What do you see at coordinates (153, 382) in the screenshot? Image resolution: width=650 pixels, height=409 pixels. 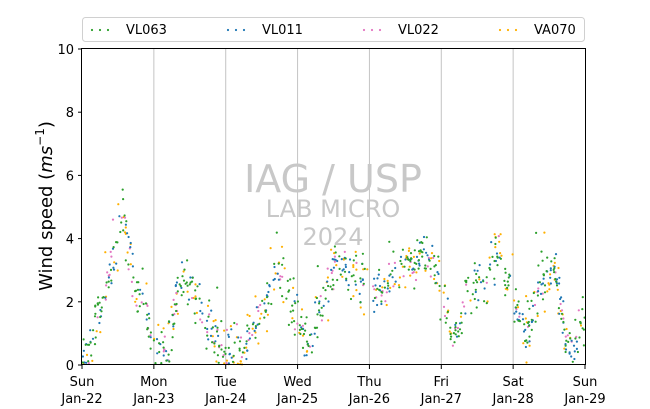 I see `x-tick-weekday: Mon` at bounding box center [153, 382].